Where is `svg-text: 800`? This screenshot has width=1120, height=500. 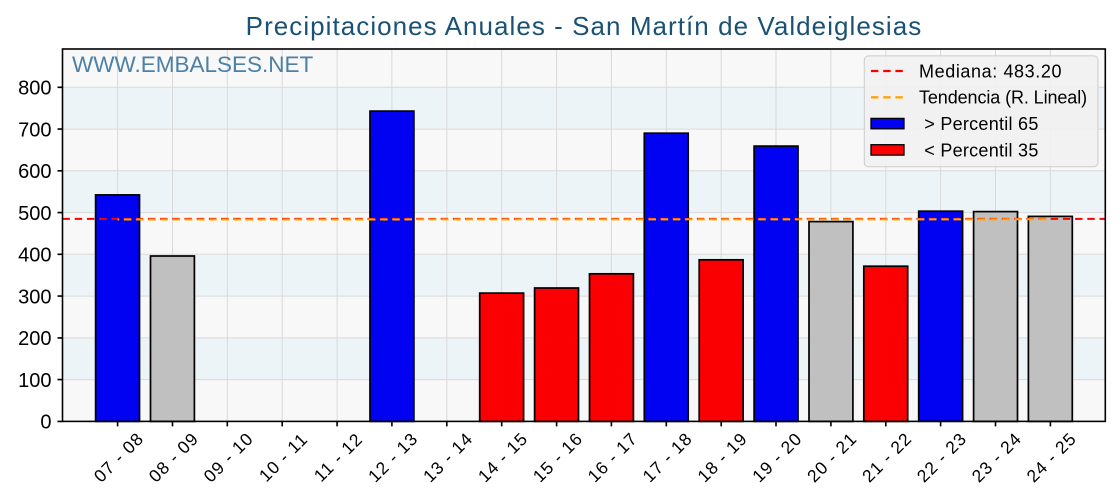
svg-text: 800 is located at coordinates (34, 89).